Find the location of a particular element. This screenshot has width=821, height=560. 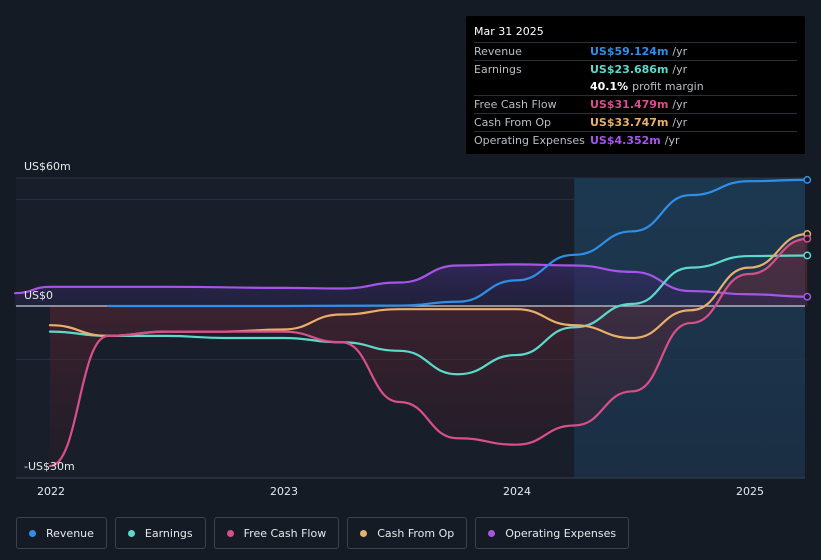

legend-item-free-cash-flow: Free Cash Flow is located at coordinates (276, 533).